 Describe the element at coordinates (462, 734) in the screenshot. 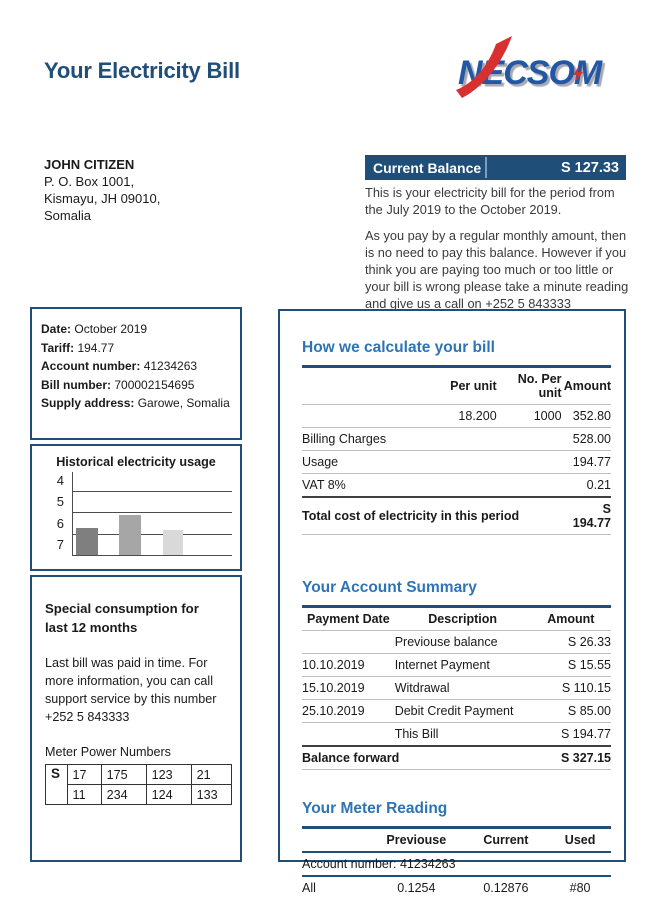

I see `cell: This Bill` at that location.